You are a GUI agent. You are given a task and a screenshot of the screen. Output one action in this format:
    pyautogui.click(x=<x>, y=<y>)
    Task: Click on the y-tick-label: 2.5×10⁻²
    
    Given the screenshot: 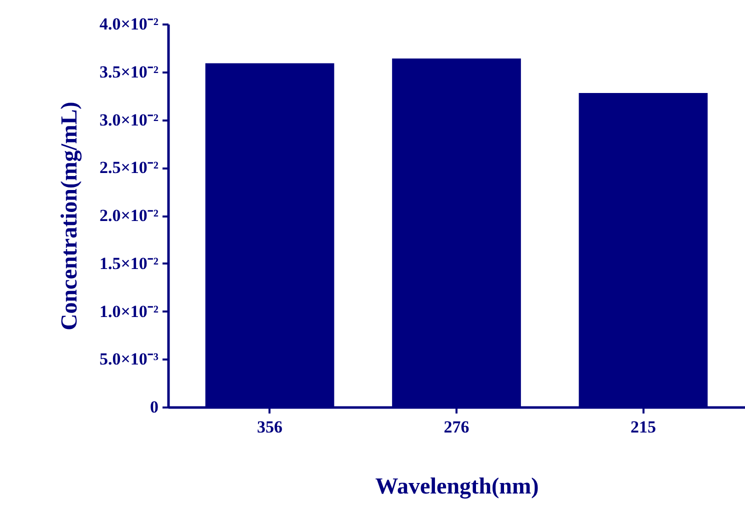 What is the action you would take?
    pyautogui.click(x=128, y=168)
    